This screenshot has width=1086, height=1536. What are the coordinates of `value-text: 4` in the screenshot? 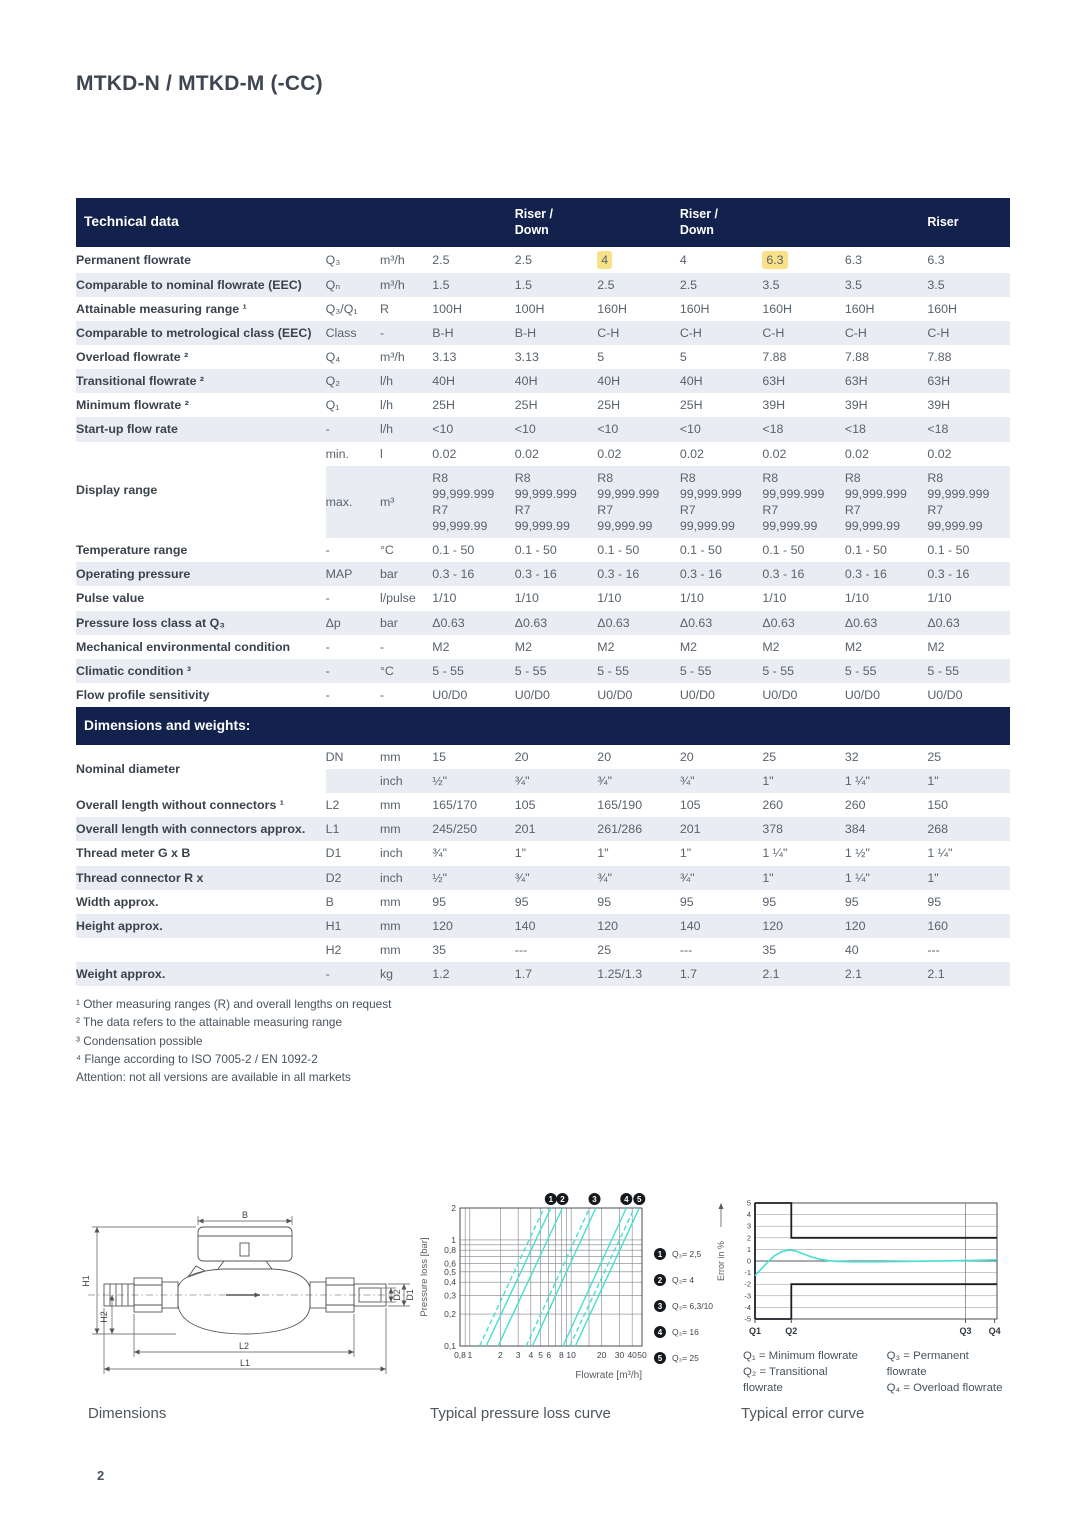 It's located at (683, 259).